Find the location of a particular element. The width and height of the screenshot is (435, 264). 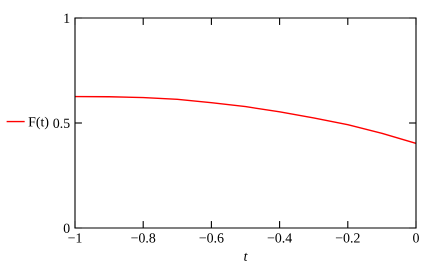

x-tick-label: −0.6 is located at coordinates (211, 238).